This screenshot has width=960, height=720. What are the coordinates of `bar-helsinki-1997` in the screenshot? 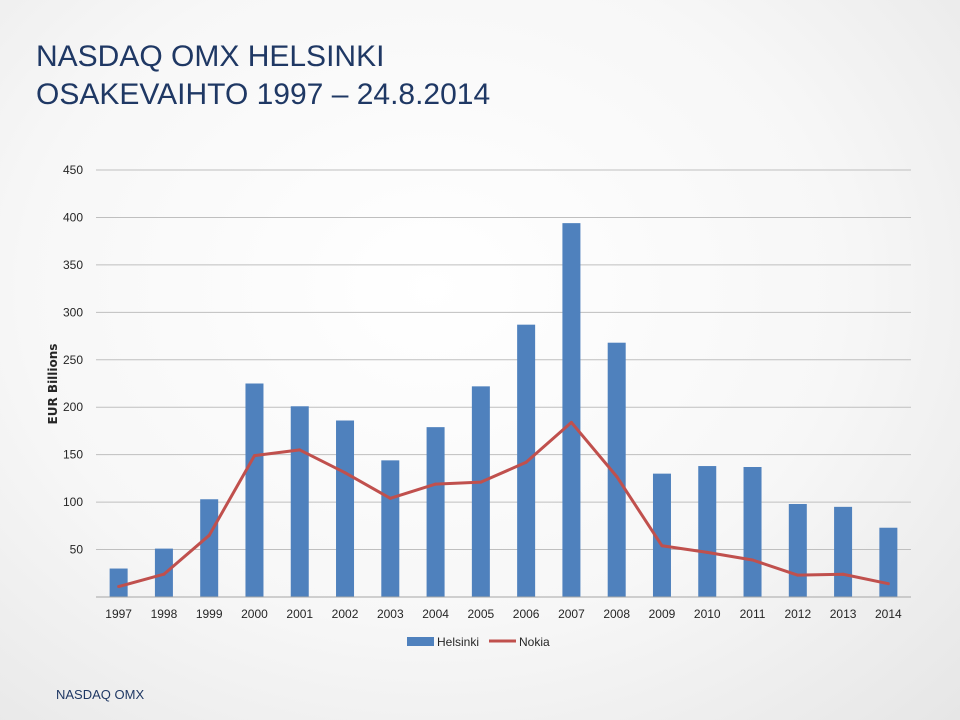 It's located at (118, 582).